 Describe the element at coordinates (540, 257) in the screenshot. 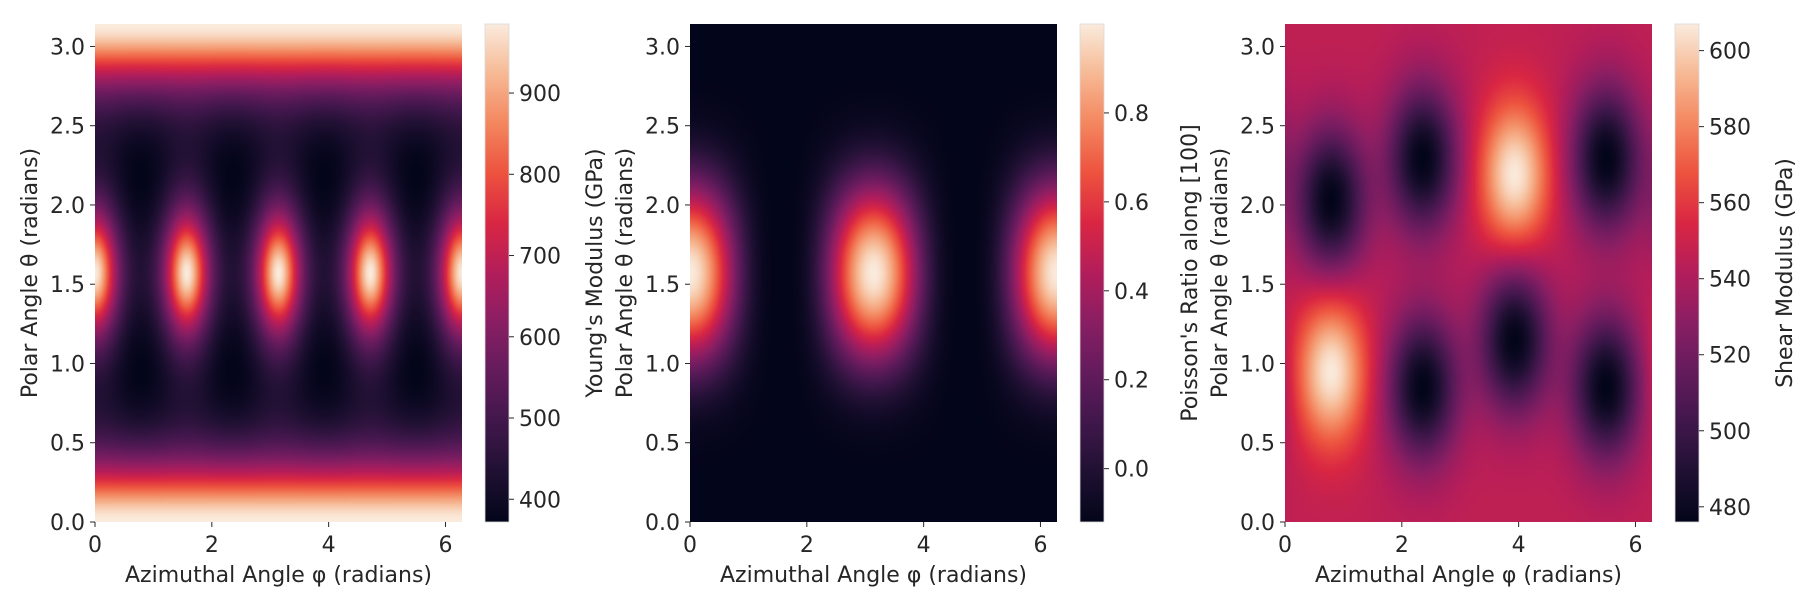

I see `colorbar-tick-label: 700` at that location.